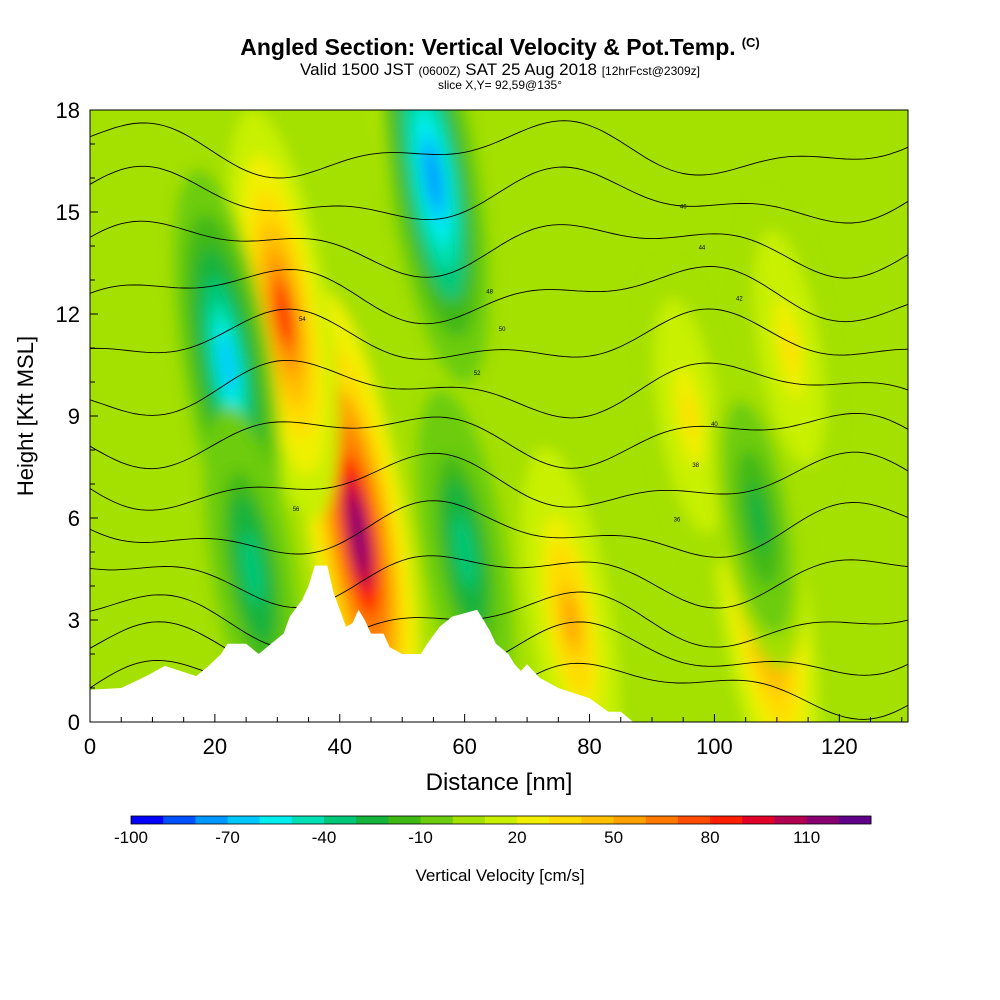 This screenshot has height=1000, width=1000. Describe the element at coordinates (68, 212) in the screenshot. I see `y-tick-label: 15` at that location.